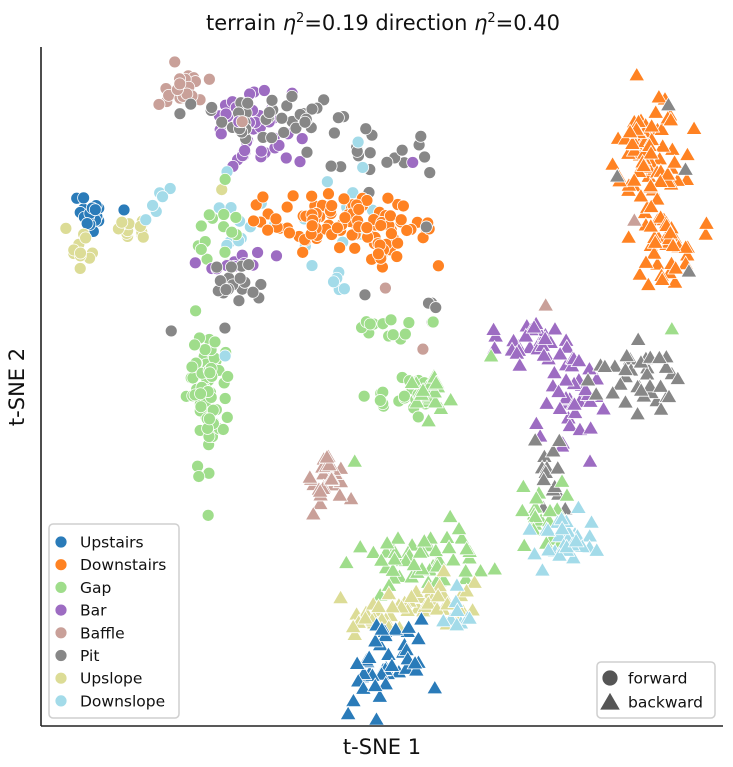 The height and width of the screenshot is (767, 733). What do you see at coordinates (330, 484) in the screenshot?
I see `cluster-baffle-backward` at bounding box center [330, 484].